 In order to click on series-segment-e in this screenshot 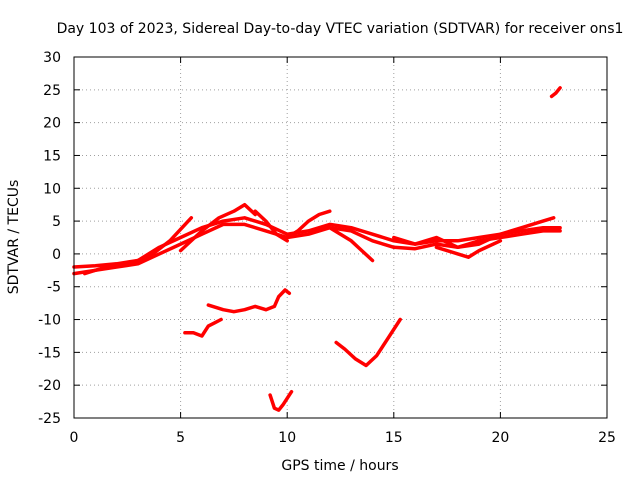, I will do `click(555, 92)`.